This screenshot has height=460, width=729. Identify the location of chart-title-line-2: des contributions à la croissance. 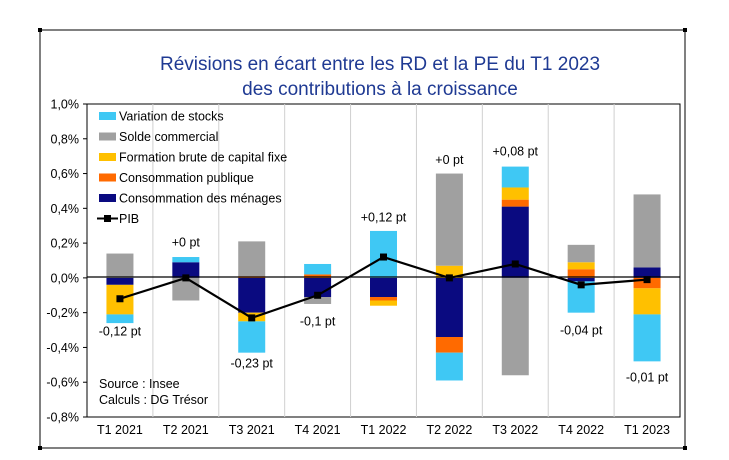
(380, 89).